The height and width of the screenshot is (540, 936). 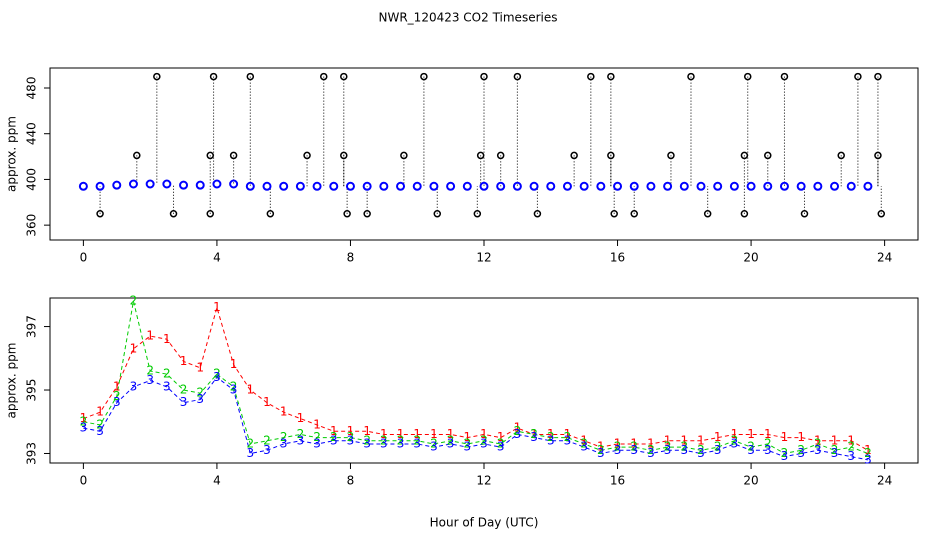 I want to click on x-tick-label: 20, so click(x=750, y=481).